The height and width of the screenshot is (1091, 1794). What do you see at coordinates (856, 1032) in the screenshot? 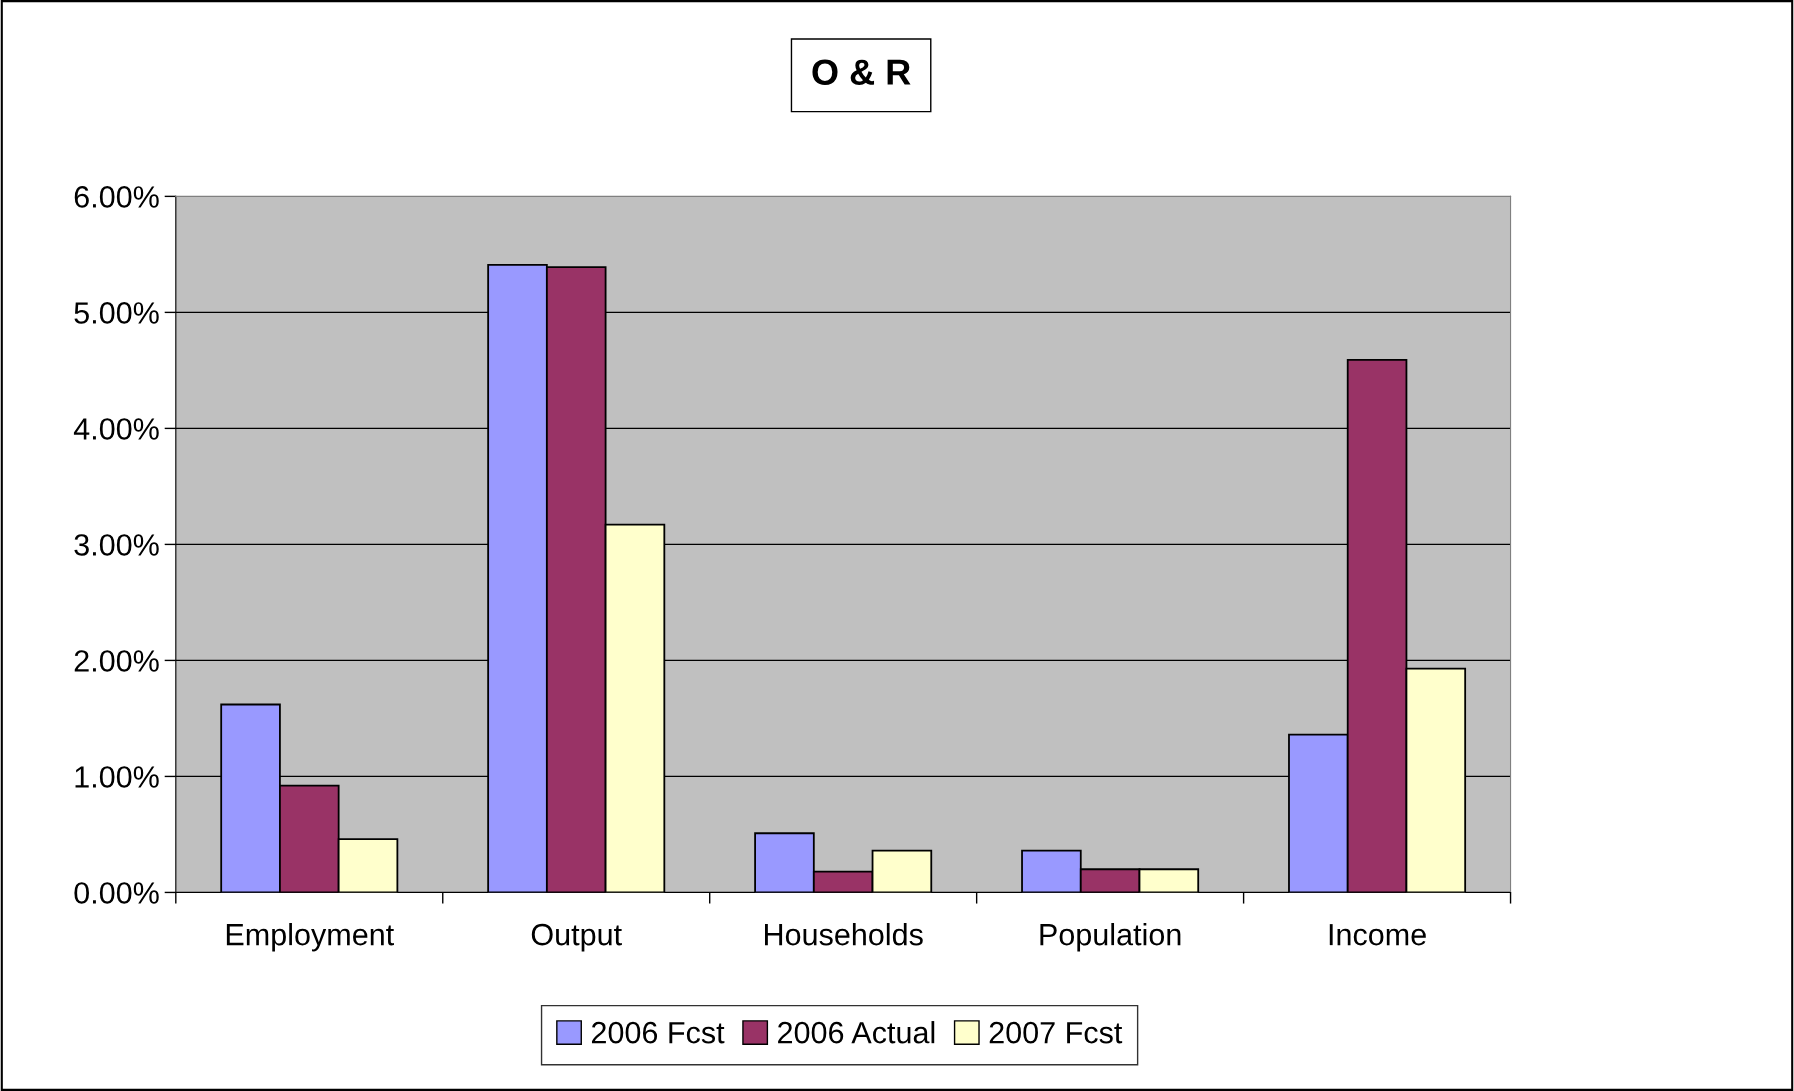
I see `legend-label: 2006 Actual` at bounding box center [856, 1032].